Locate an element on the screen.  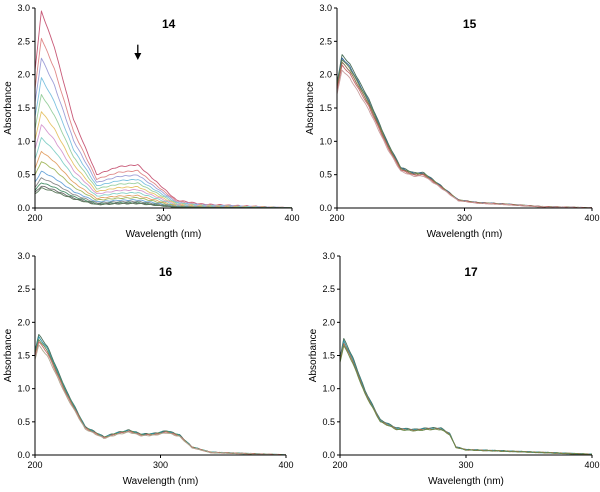
panel-title: 17 is located at coordinates (471, 272).